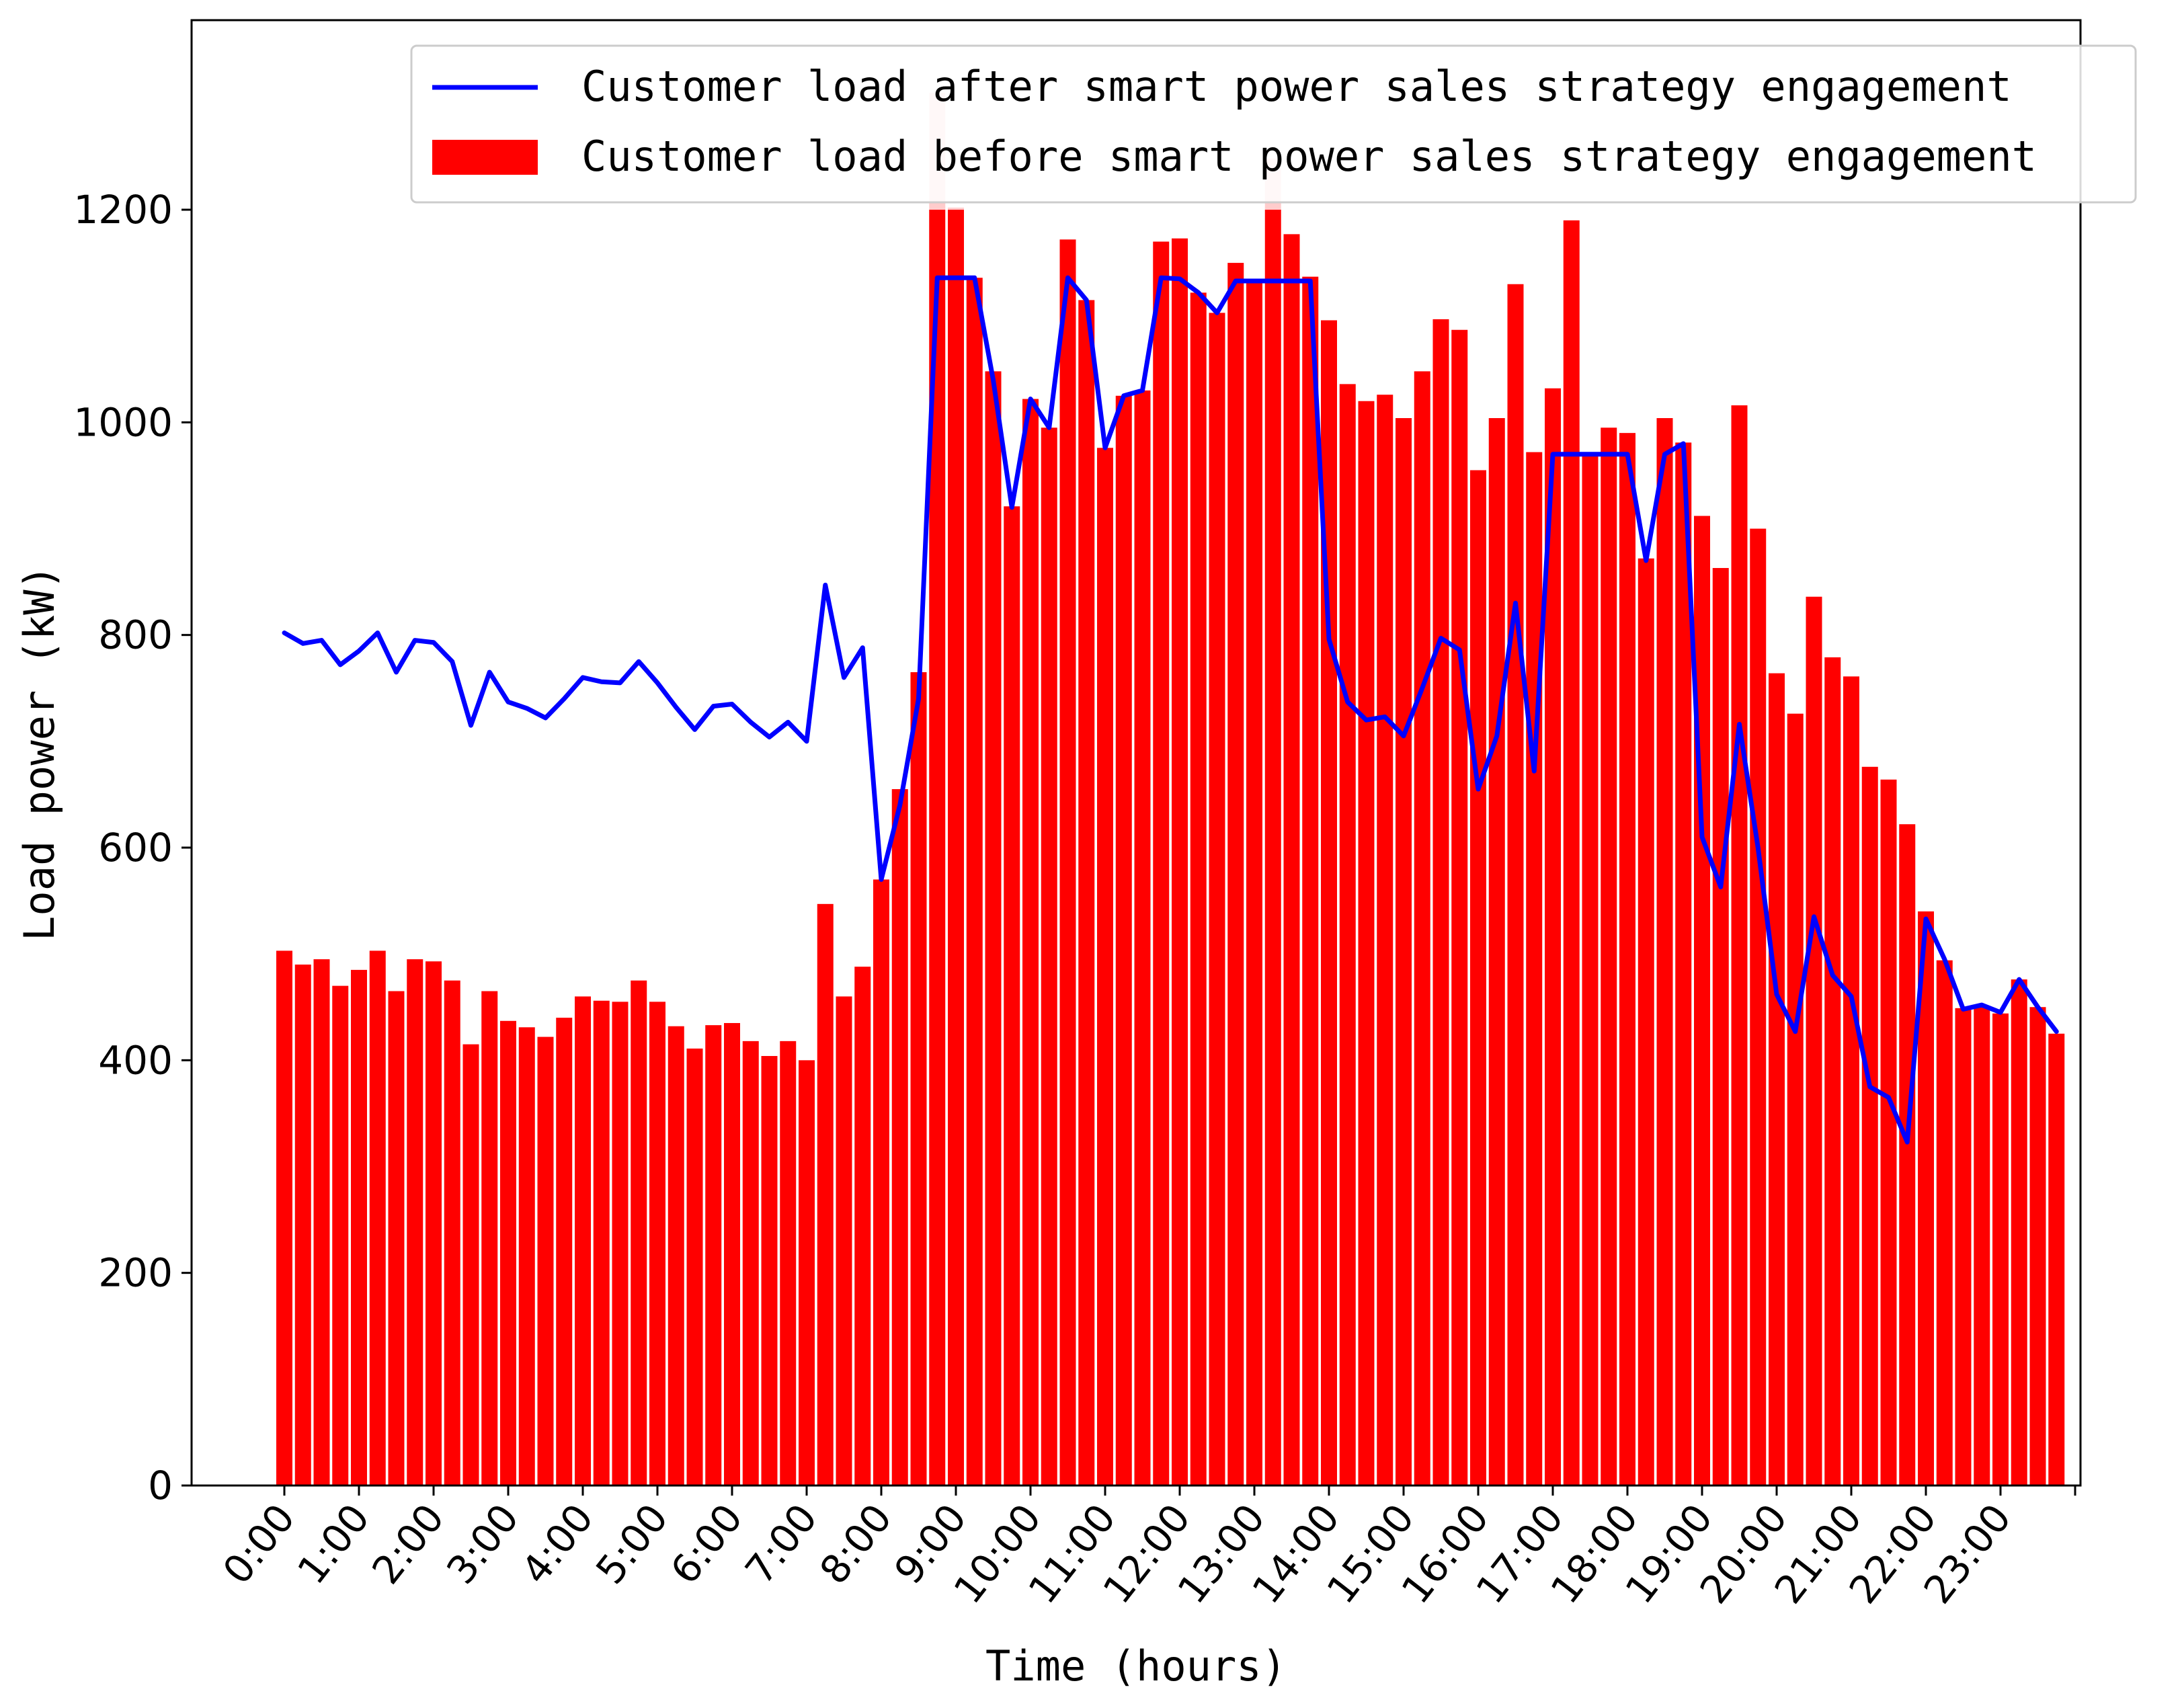 This screenshot has width=2182, height=1708. What do you see at coordinates (1136, 1666) in the screenshot?
I see `x-axis-title: Time (hours)` at bounding box center [1136, 1666].